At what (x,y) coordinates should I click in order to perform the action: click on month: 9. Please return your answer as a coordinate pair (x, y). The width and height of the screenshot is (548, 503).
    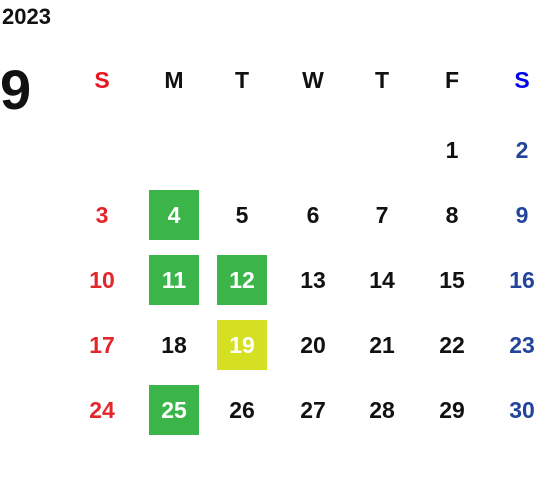
    Looking at the image, I should click on (16, 89).